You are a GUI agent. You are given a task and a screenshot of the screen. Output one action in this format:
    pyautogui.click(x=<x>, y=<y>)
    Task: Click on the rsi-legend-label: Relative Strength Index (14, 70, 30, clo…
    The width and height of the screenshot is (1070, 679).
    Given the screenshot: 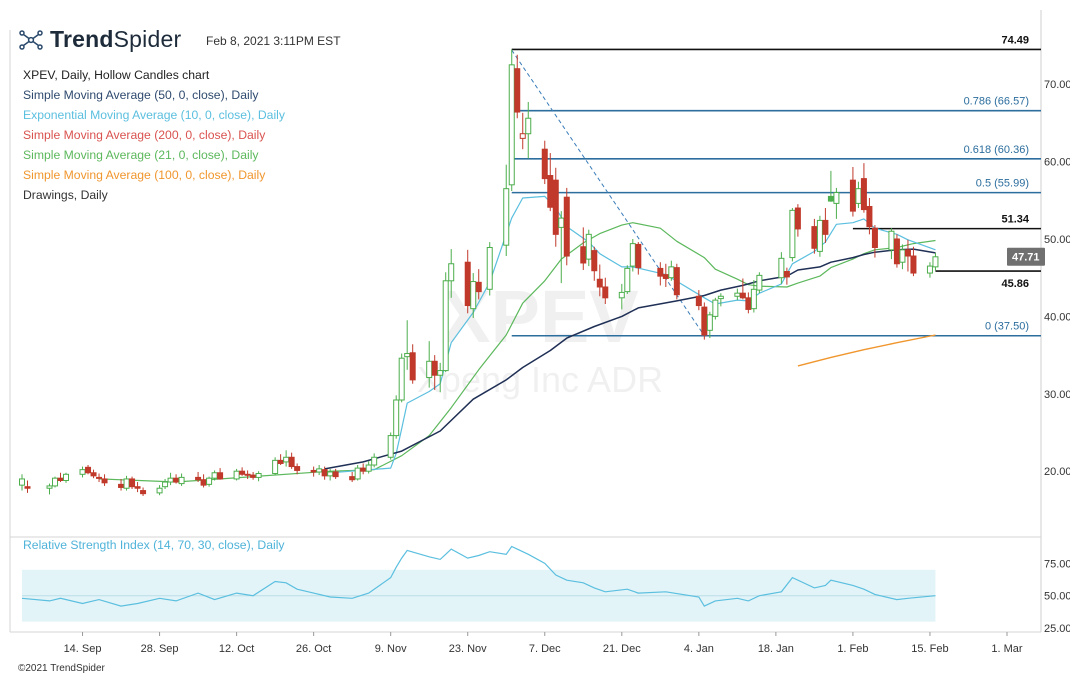 What is the action you would take?
    pyautogui.click(x=154, y=545)
    